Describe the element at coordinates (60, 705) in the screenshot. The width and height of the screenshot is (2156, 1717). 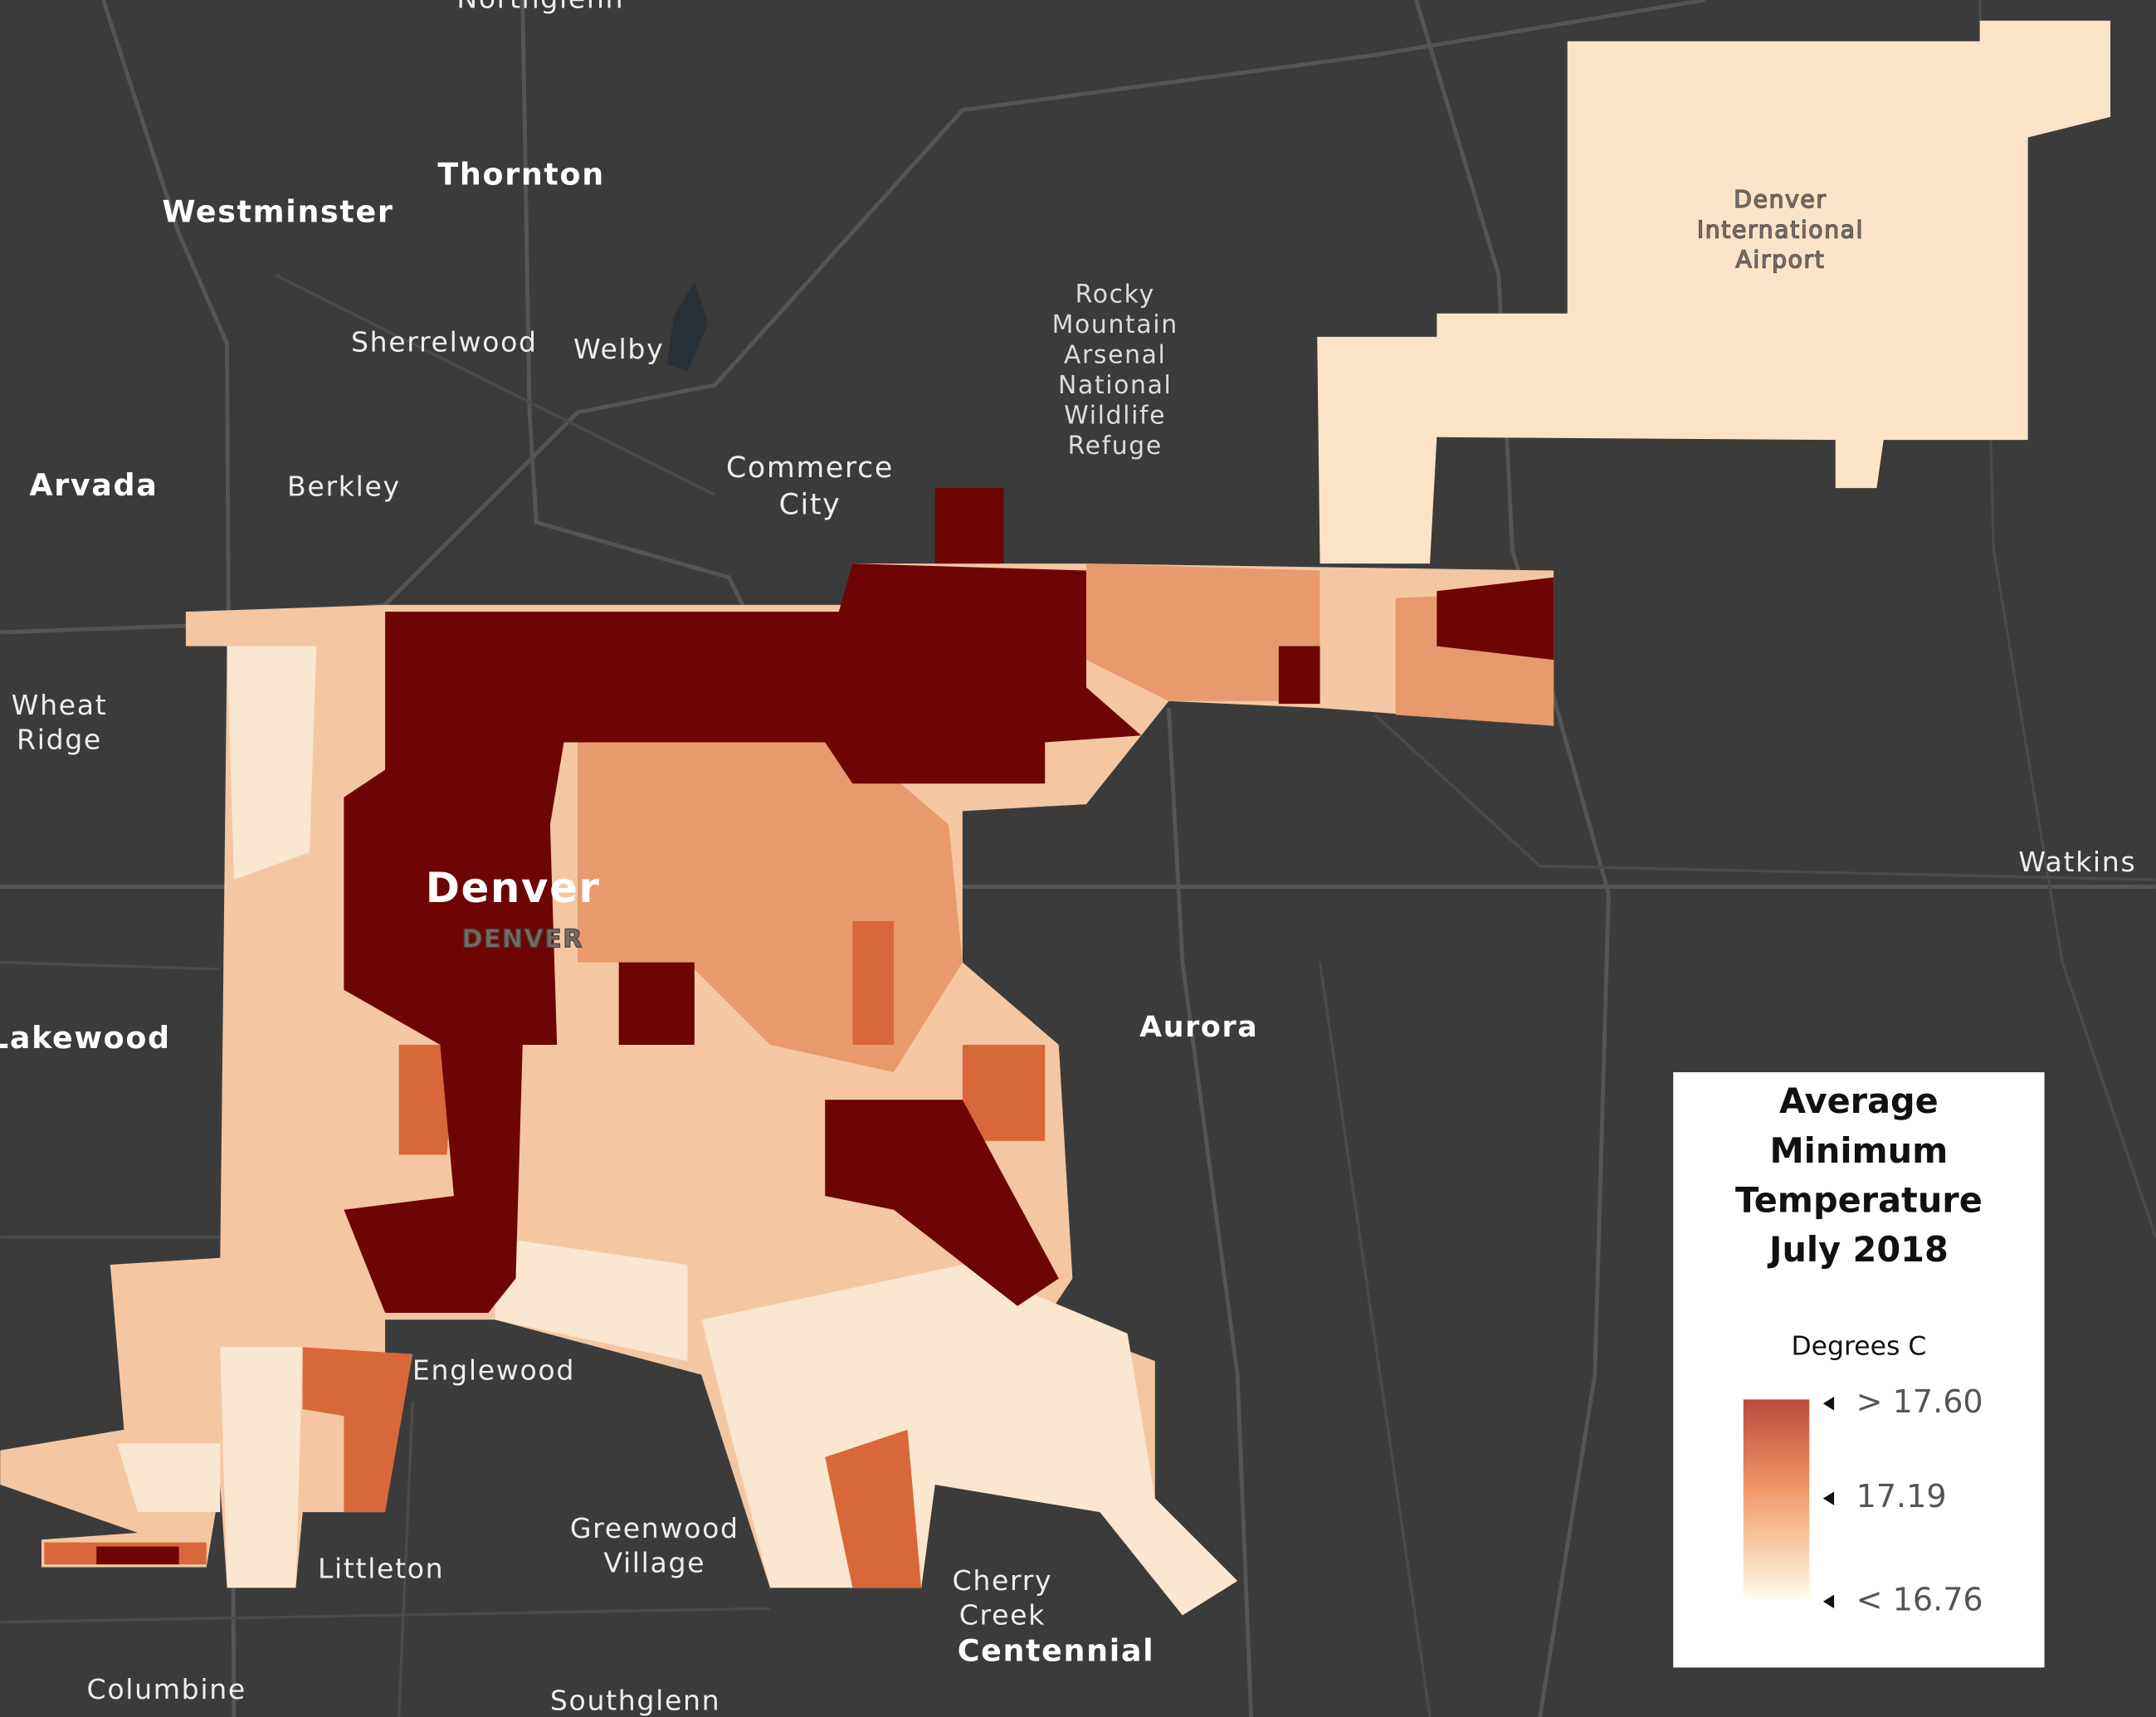
I see `place-label: Wheat` at that location.